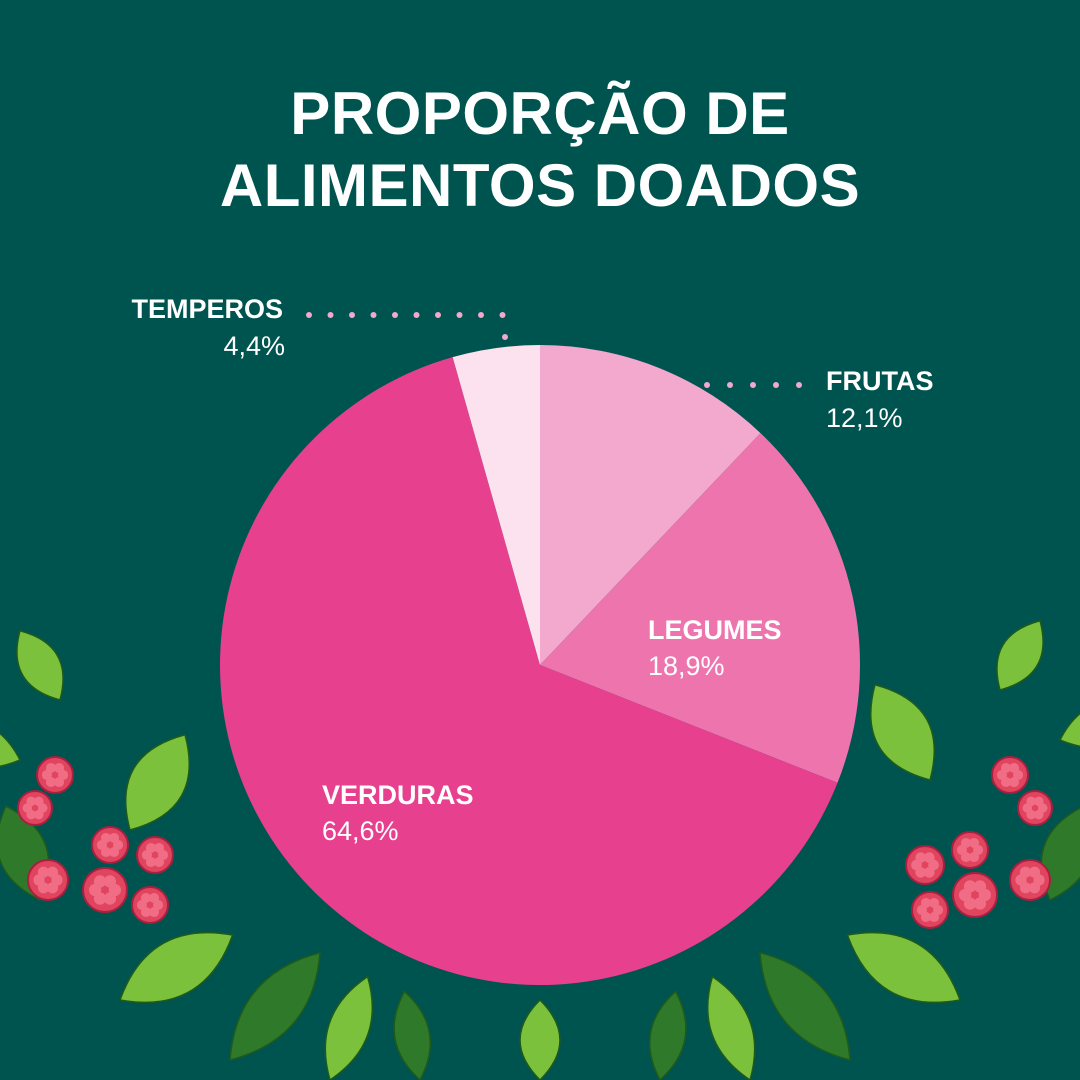  I want to click on leader-temperos, so click(407, 326).